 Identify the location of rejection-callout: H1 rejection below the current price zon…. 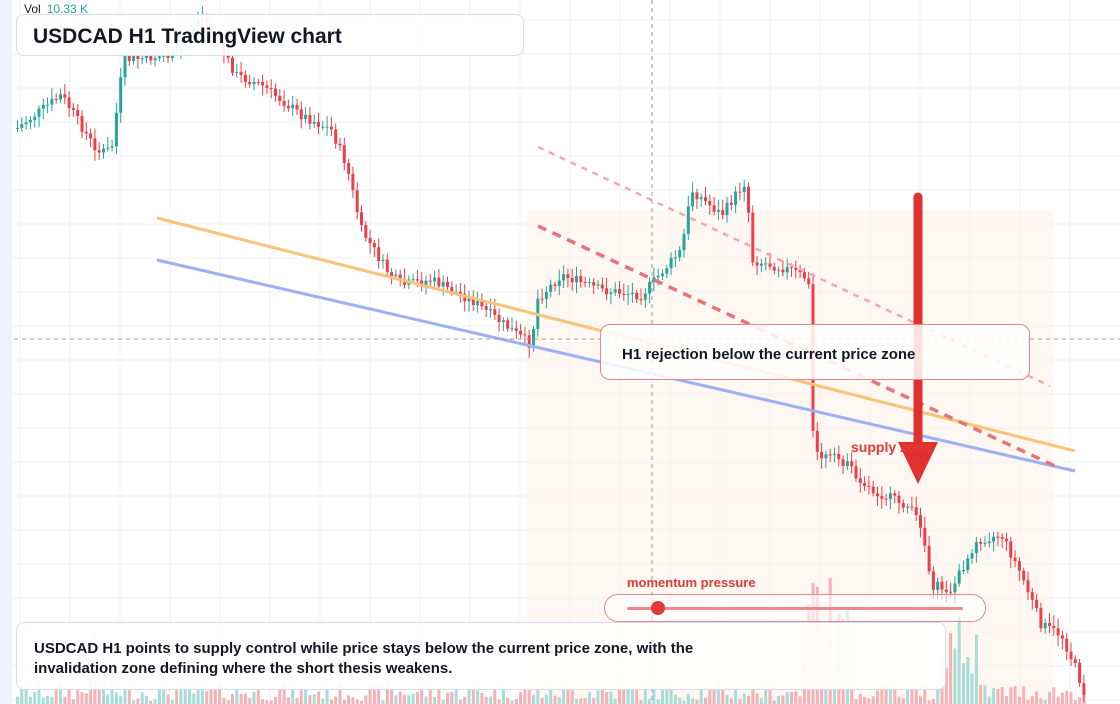
(815, 352).